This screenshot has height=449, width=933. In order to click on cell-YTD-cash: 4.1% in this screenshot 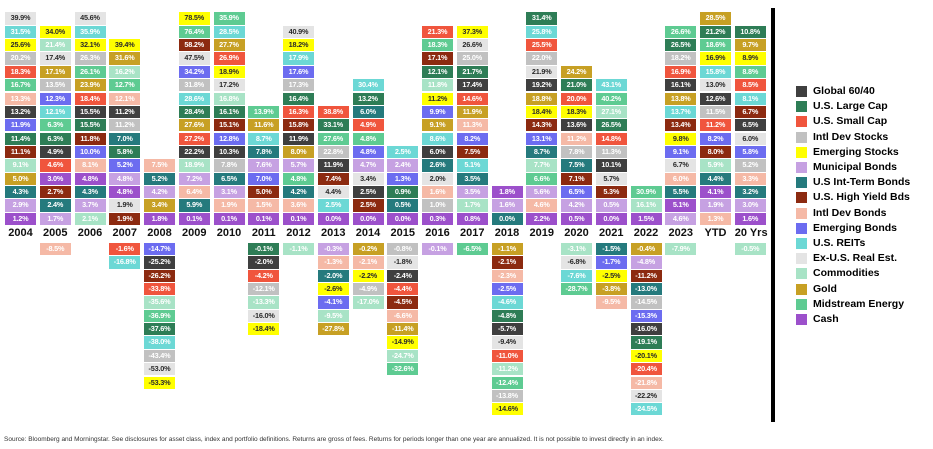, I will do `click(715, 192)`.